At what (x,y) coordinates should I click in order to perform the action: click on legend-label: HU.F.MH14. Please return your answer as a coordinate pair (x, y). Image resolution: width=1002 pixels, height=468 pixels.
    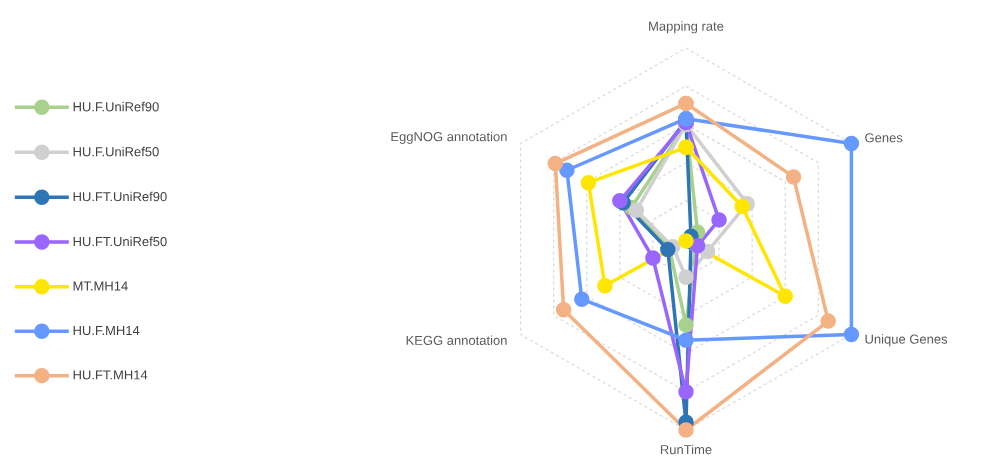
    Looking at the image, I should click on (106, 330).